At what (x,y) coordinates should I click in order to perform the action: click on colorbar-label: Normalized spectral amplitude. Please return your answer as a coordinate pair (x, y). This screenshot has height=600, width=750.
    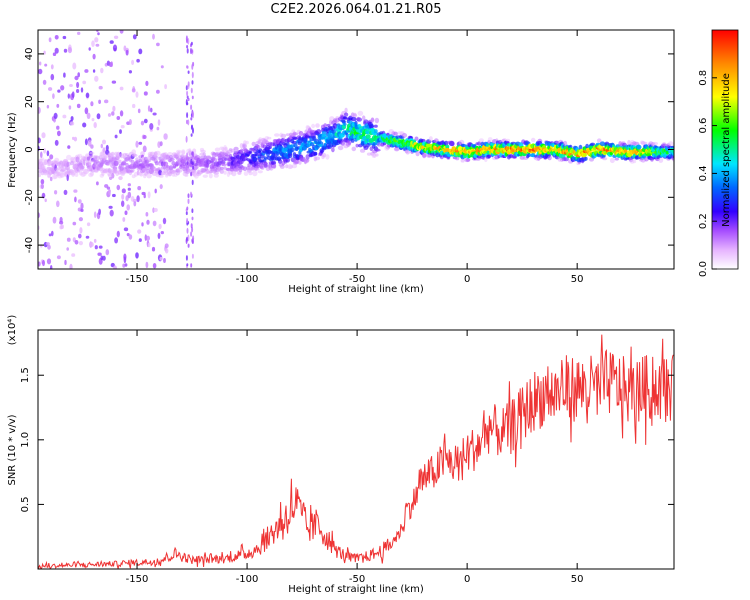
    Looking at the image, I should click on (726, 150).